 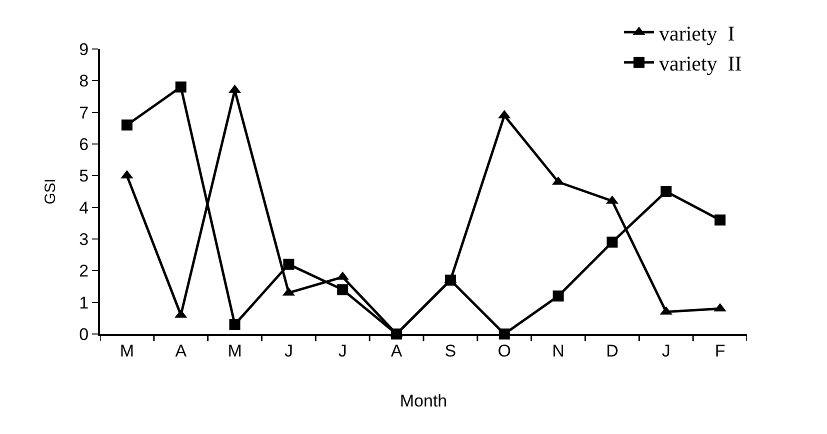 What do you see at coordinates (84, 81) in the screenshot?
I see `y-tick-label: 8` at bounding box center [84, 81].